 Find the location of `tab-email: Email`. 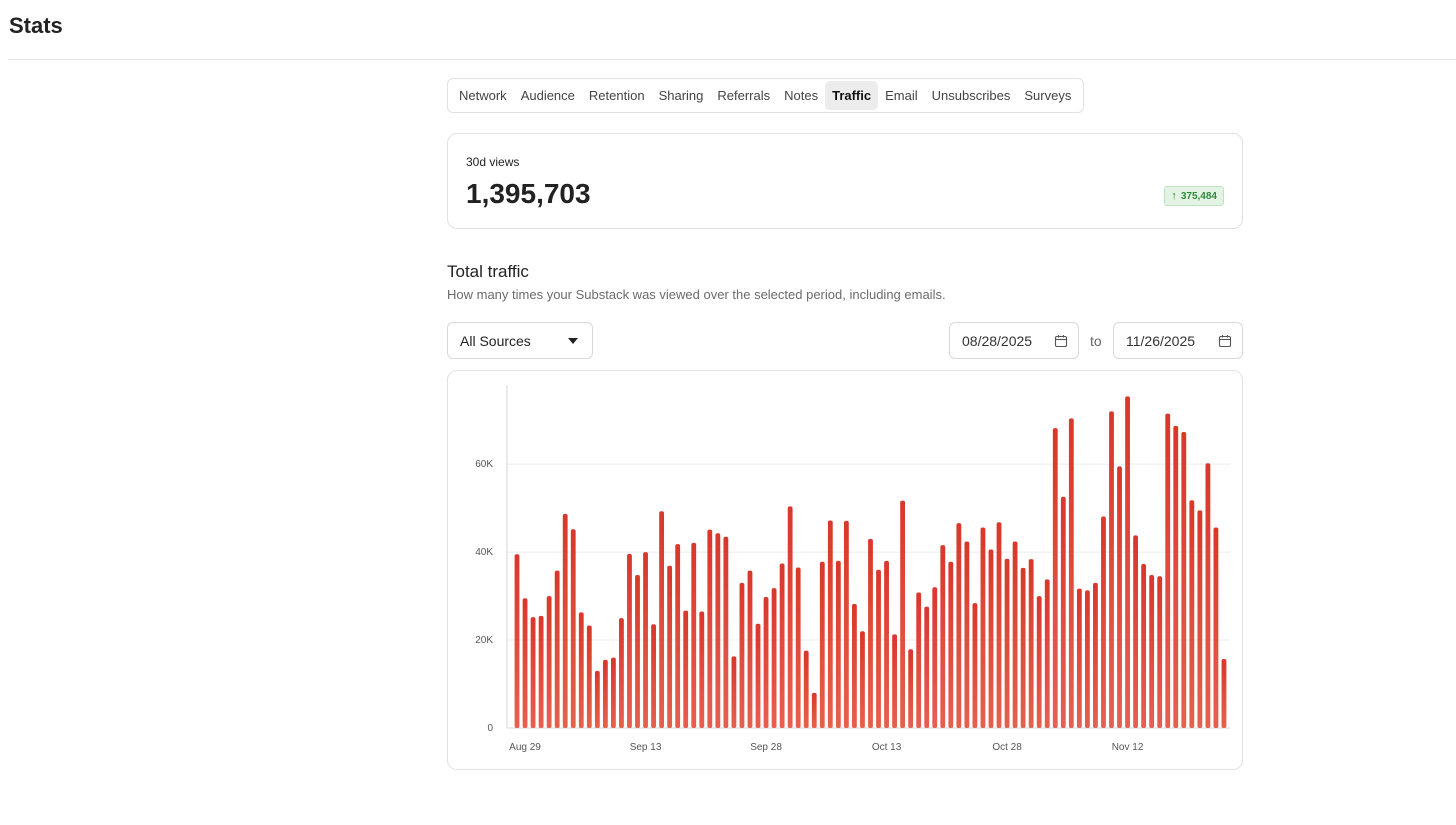

tab-email: Email is located at coordinates (901, 95).